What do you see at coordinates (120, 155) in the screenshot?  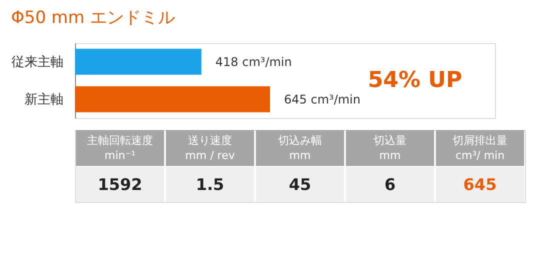 I see `text: min⁻¹` at bounding box center [120, 155].